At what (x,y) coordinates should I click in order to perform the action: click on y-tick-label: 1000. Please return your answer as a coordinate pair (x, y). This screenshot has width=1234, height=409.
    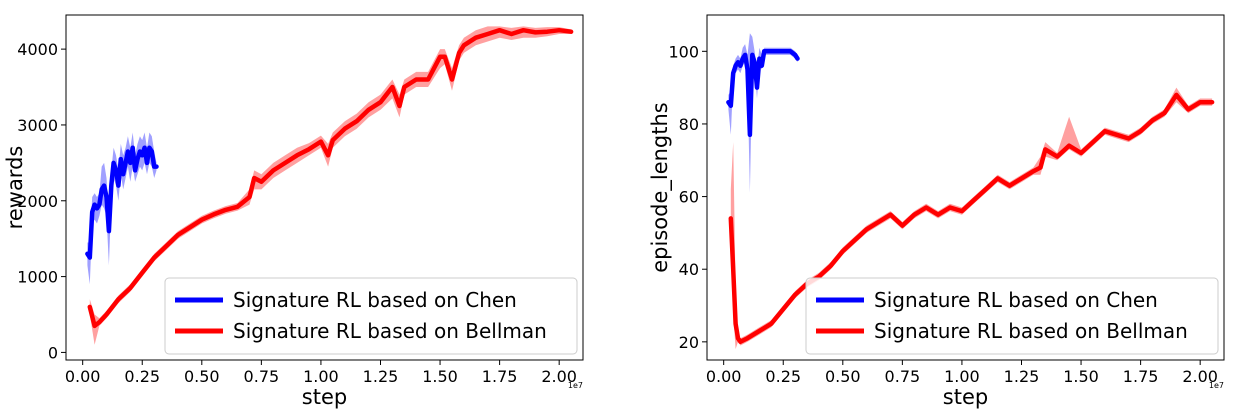
    Looking at the image, I should click on (37, 277).